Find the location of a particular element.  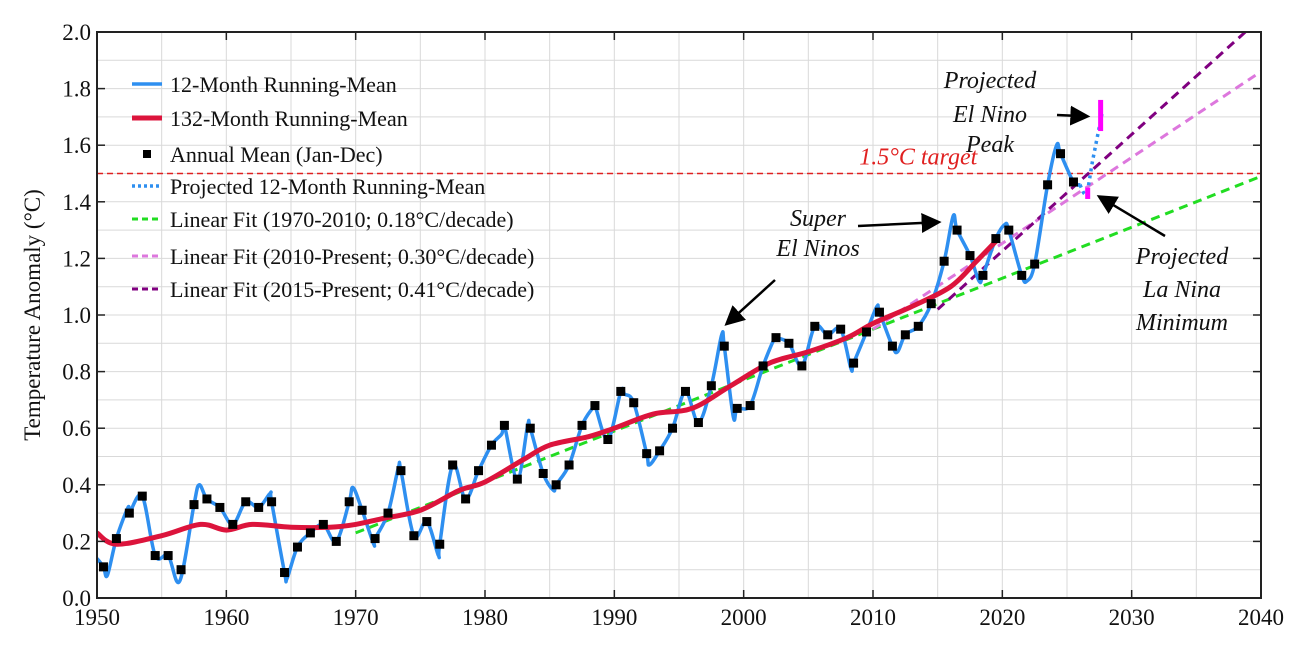

legend-label: Linear Fit (1970-2010; 0.18°C/decade) is located at coordinates (342, 219).